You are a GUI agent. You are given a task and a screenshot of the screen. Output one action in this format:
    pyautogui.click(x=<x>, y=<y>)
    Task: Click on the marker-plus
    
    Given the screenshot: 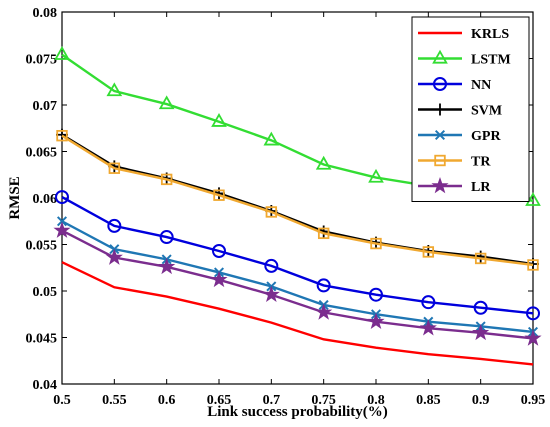 What is the action you would take?
    pyautogui.click(x=440, y=109)
    